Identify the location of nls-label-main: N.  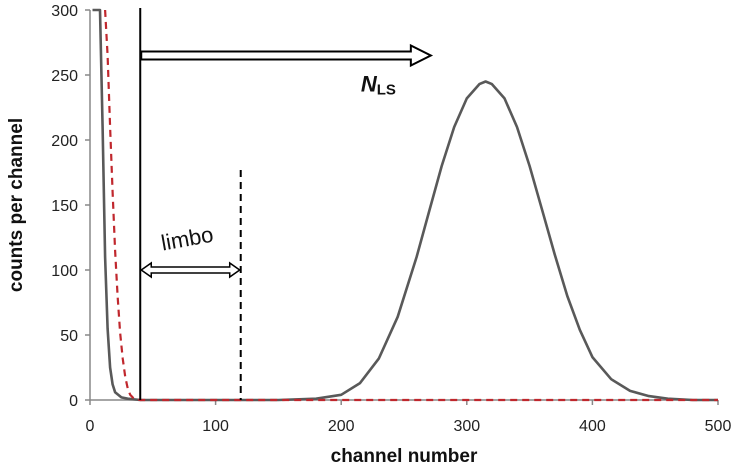
(369, 84).